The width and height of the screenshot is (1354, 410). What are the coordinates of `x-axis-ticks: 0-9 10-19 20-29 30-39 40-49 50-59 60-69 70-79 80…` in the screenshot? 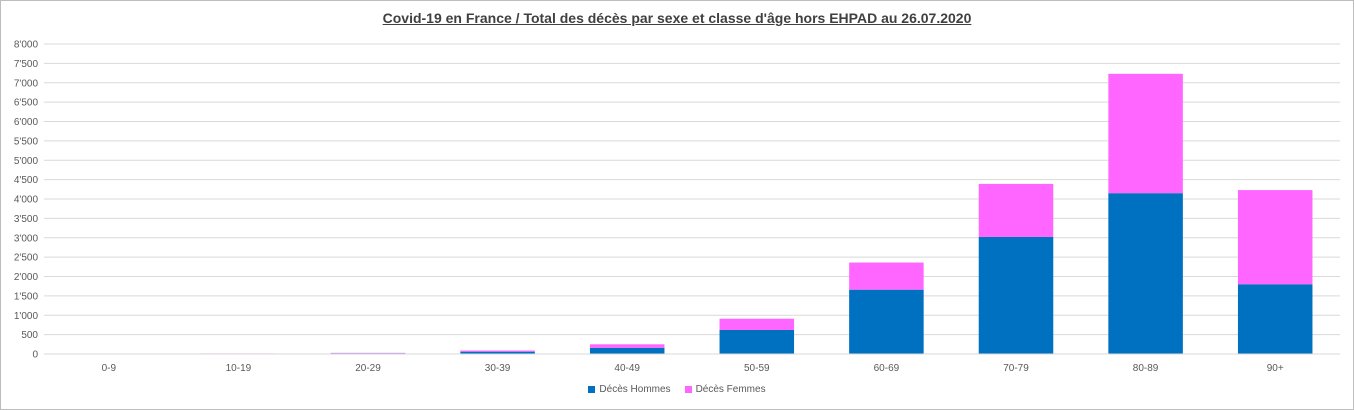 It's located at (693, 368).